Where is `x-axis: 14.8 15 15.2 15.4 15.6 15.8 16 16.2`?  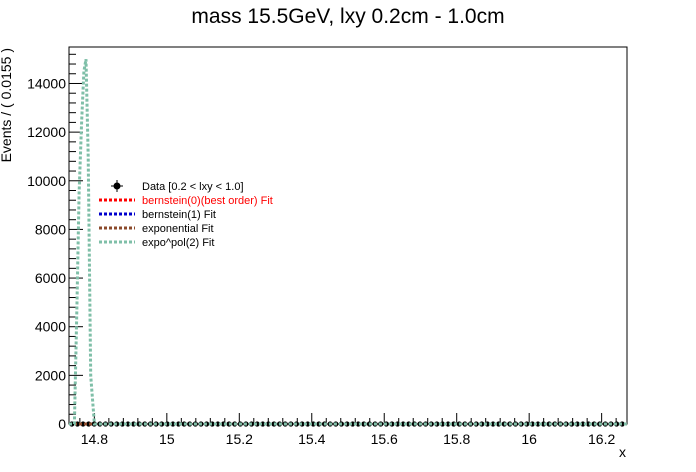 x-axis: 14.8 15 15.2 15.4 15.6 15.8 16 16.2 is located at coordinates (348, 430).